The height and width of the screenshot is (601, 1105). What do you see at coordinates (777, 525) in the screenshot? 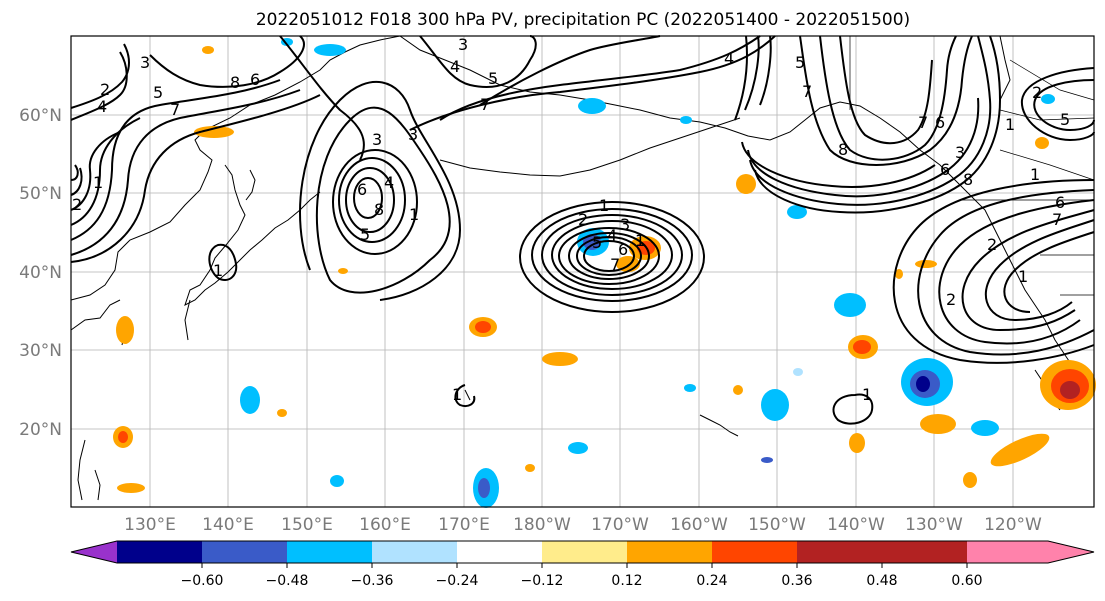
I see `lon-label: 150°W` at bounding box center [777, 525].